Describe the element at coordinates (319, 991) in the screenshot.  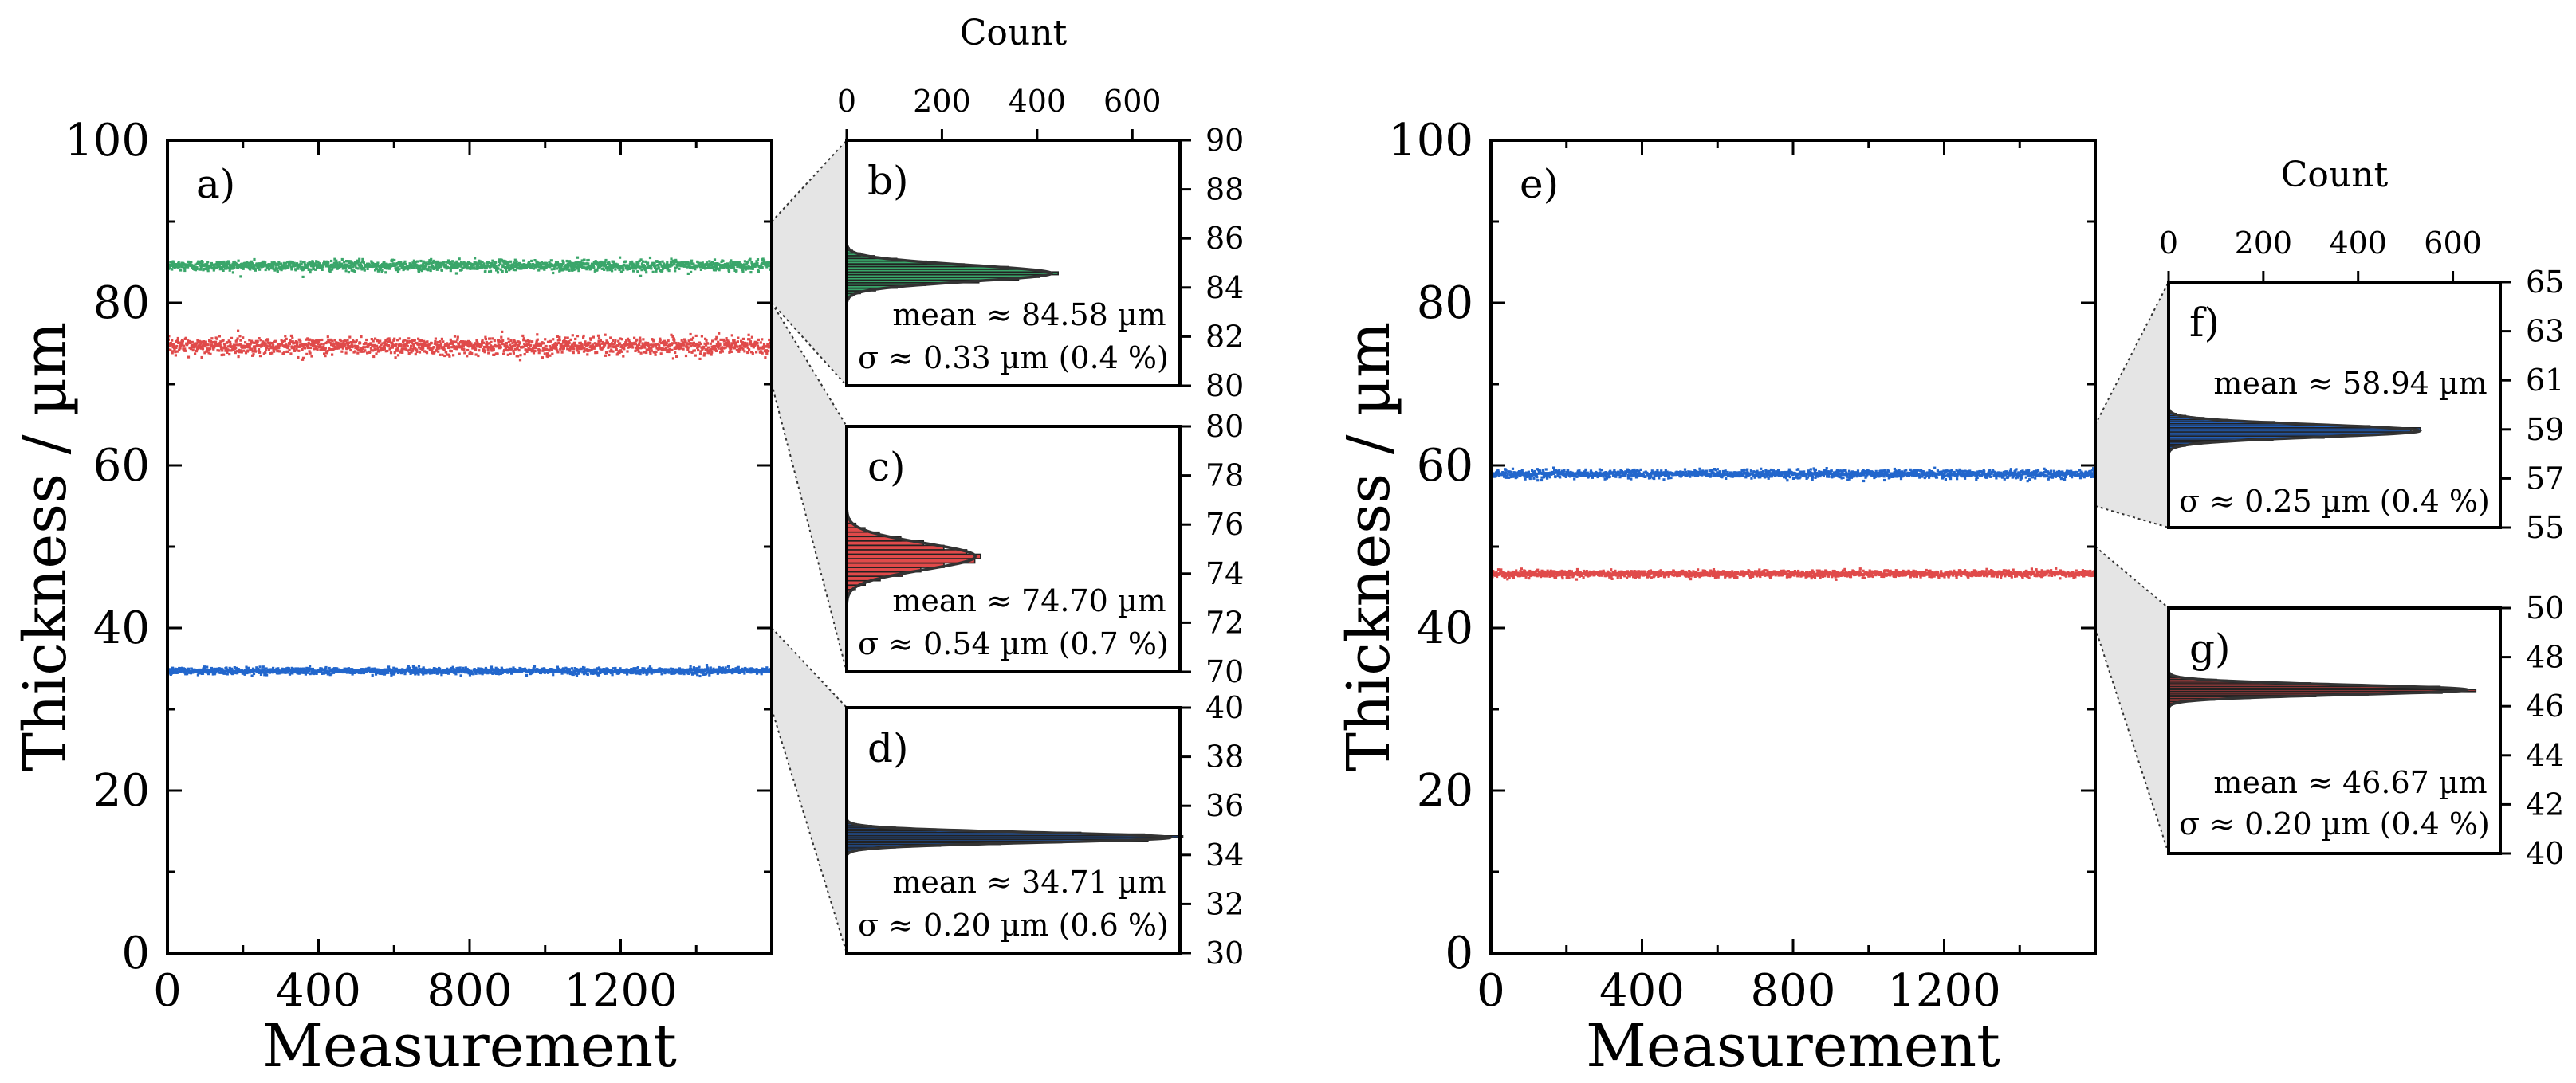
I see `x-tick-label: 400` at that location.